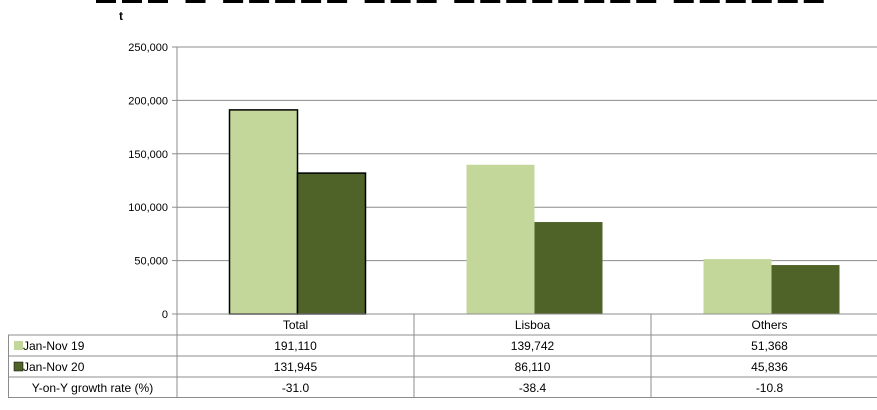 The width and height of the screenshot is (877, 410). Describe the element at coordinates (165, 315) in the screenshot. I see `y-tick-label: 0` at that location.